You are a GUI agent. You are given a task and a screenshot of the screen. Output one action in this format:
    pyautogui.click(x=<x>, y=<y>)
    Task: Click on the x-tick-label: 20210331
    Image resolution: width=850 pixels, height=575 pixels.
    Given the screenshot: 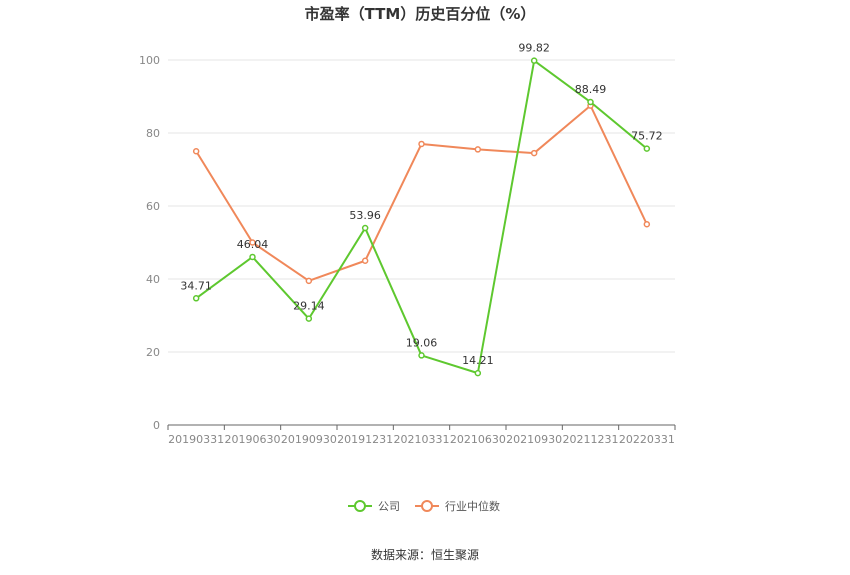 What is the action you would take?
    pyautogui.click(x=422, y=439)
    